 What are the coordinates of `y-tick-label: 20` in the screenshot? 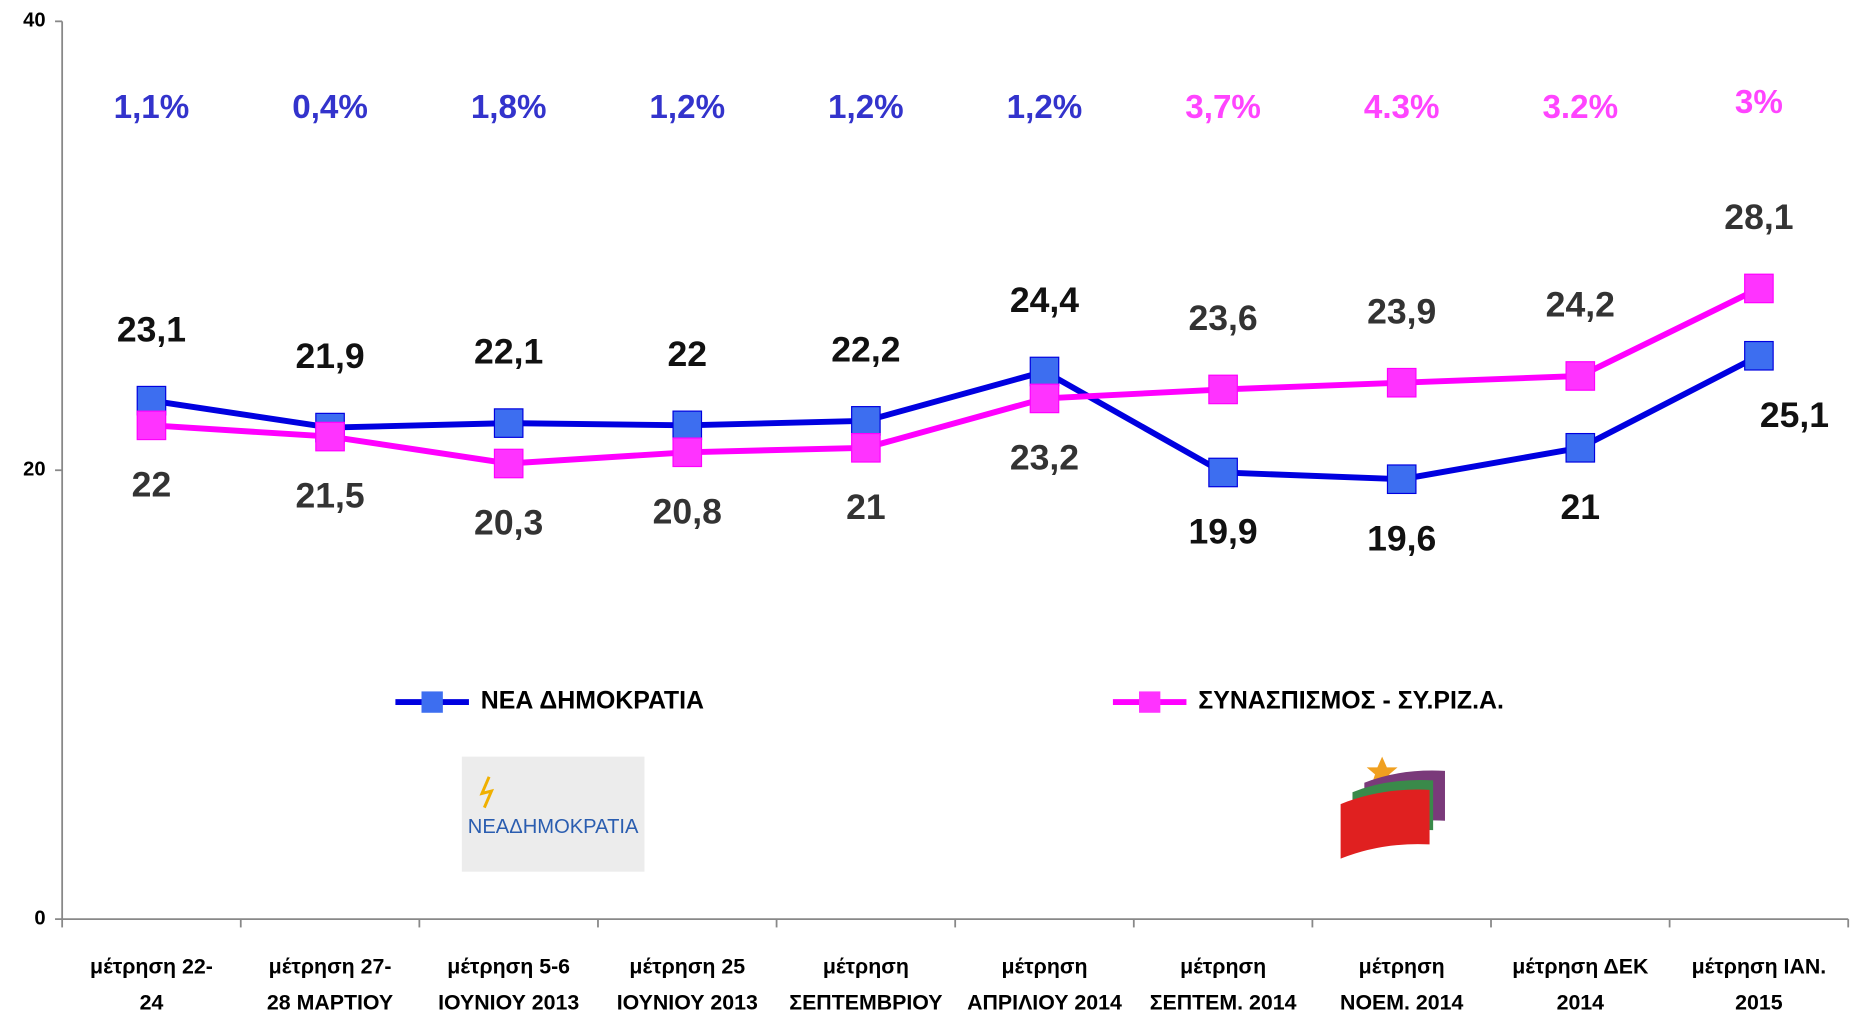 It's located at (34, 470).